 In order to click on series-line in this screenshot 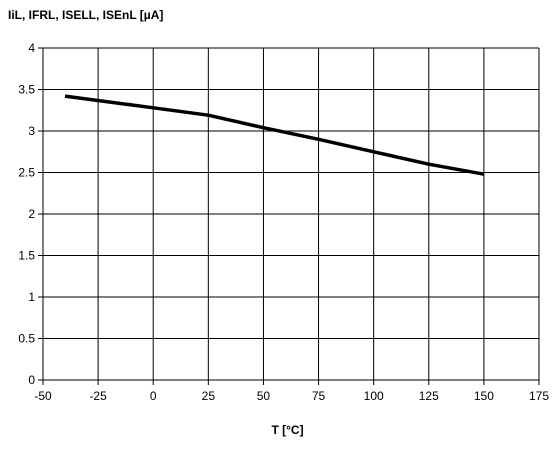, I will do `click(274, 135)`.